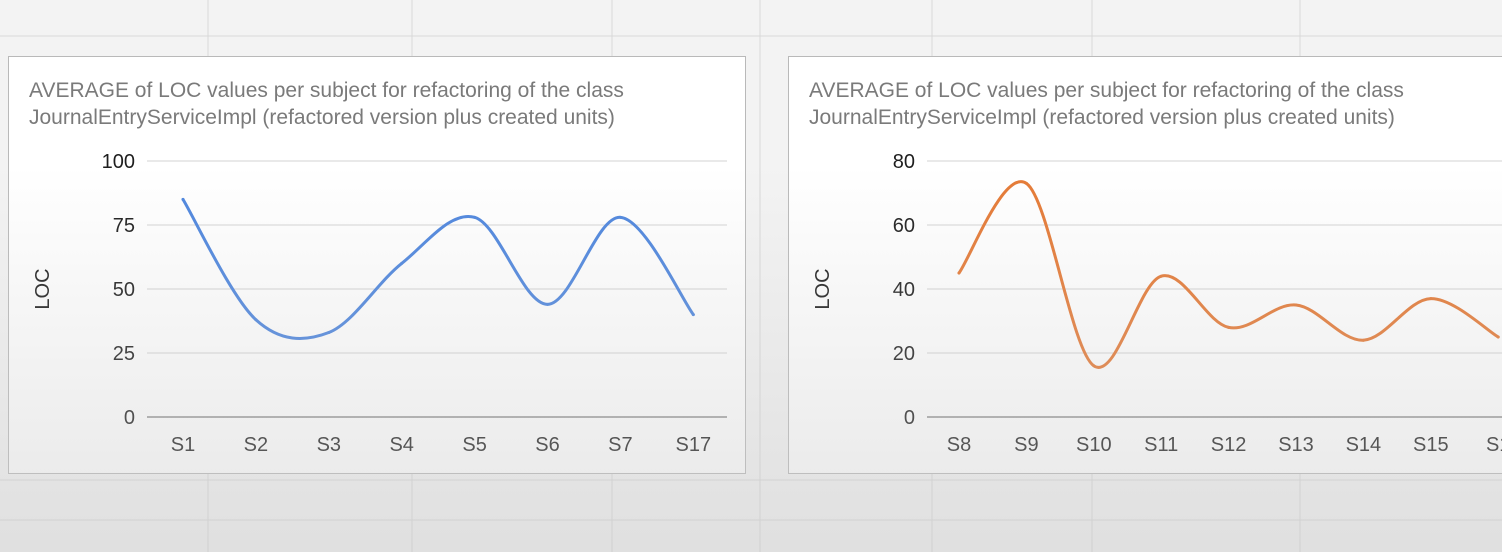 Image resolution: width=1502 pixels, height=552 pixels. I want to click on x-tick-label: S6, so click(547, 445).